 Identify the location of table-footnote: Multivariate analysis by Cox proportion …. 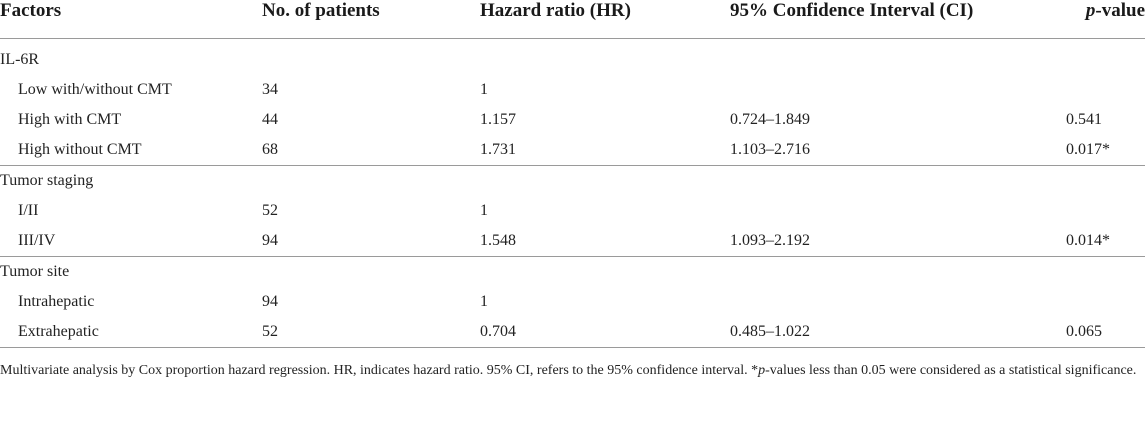
(570, 365).